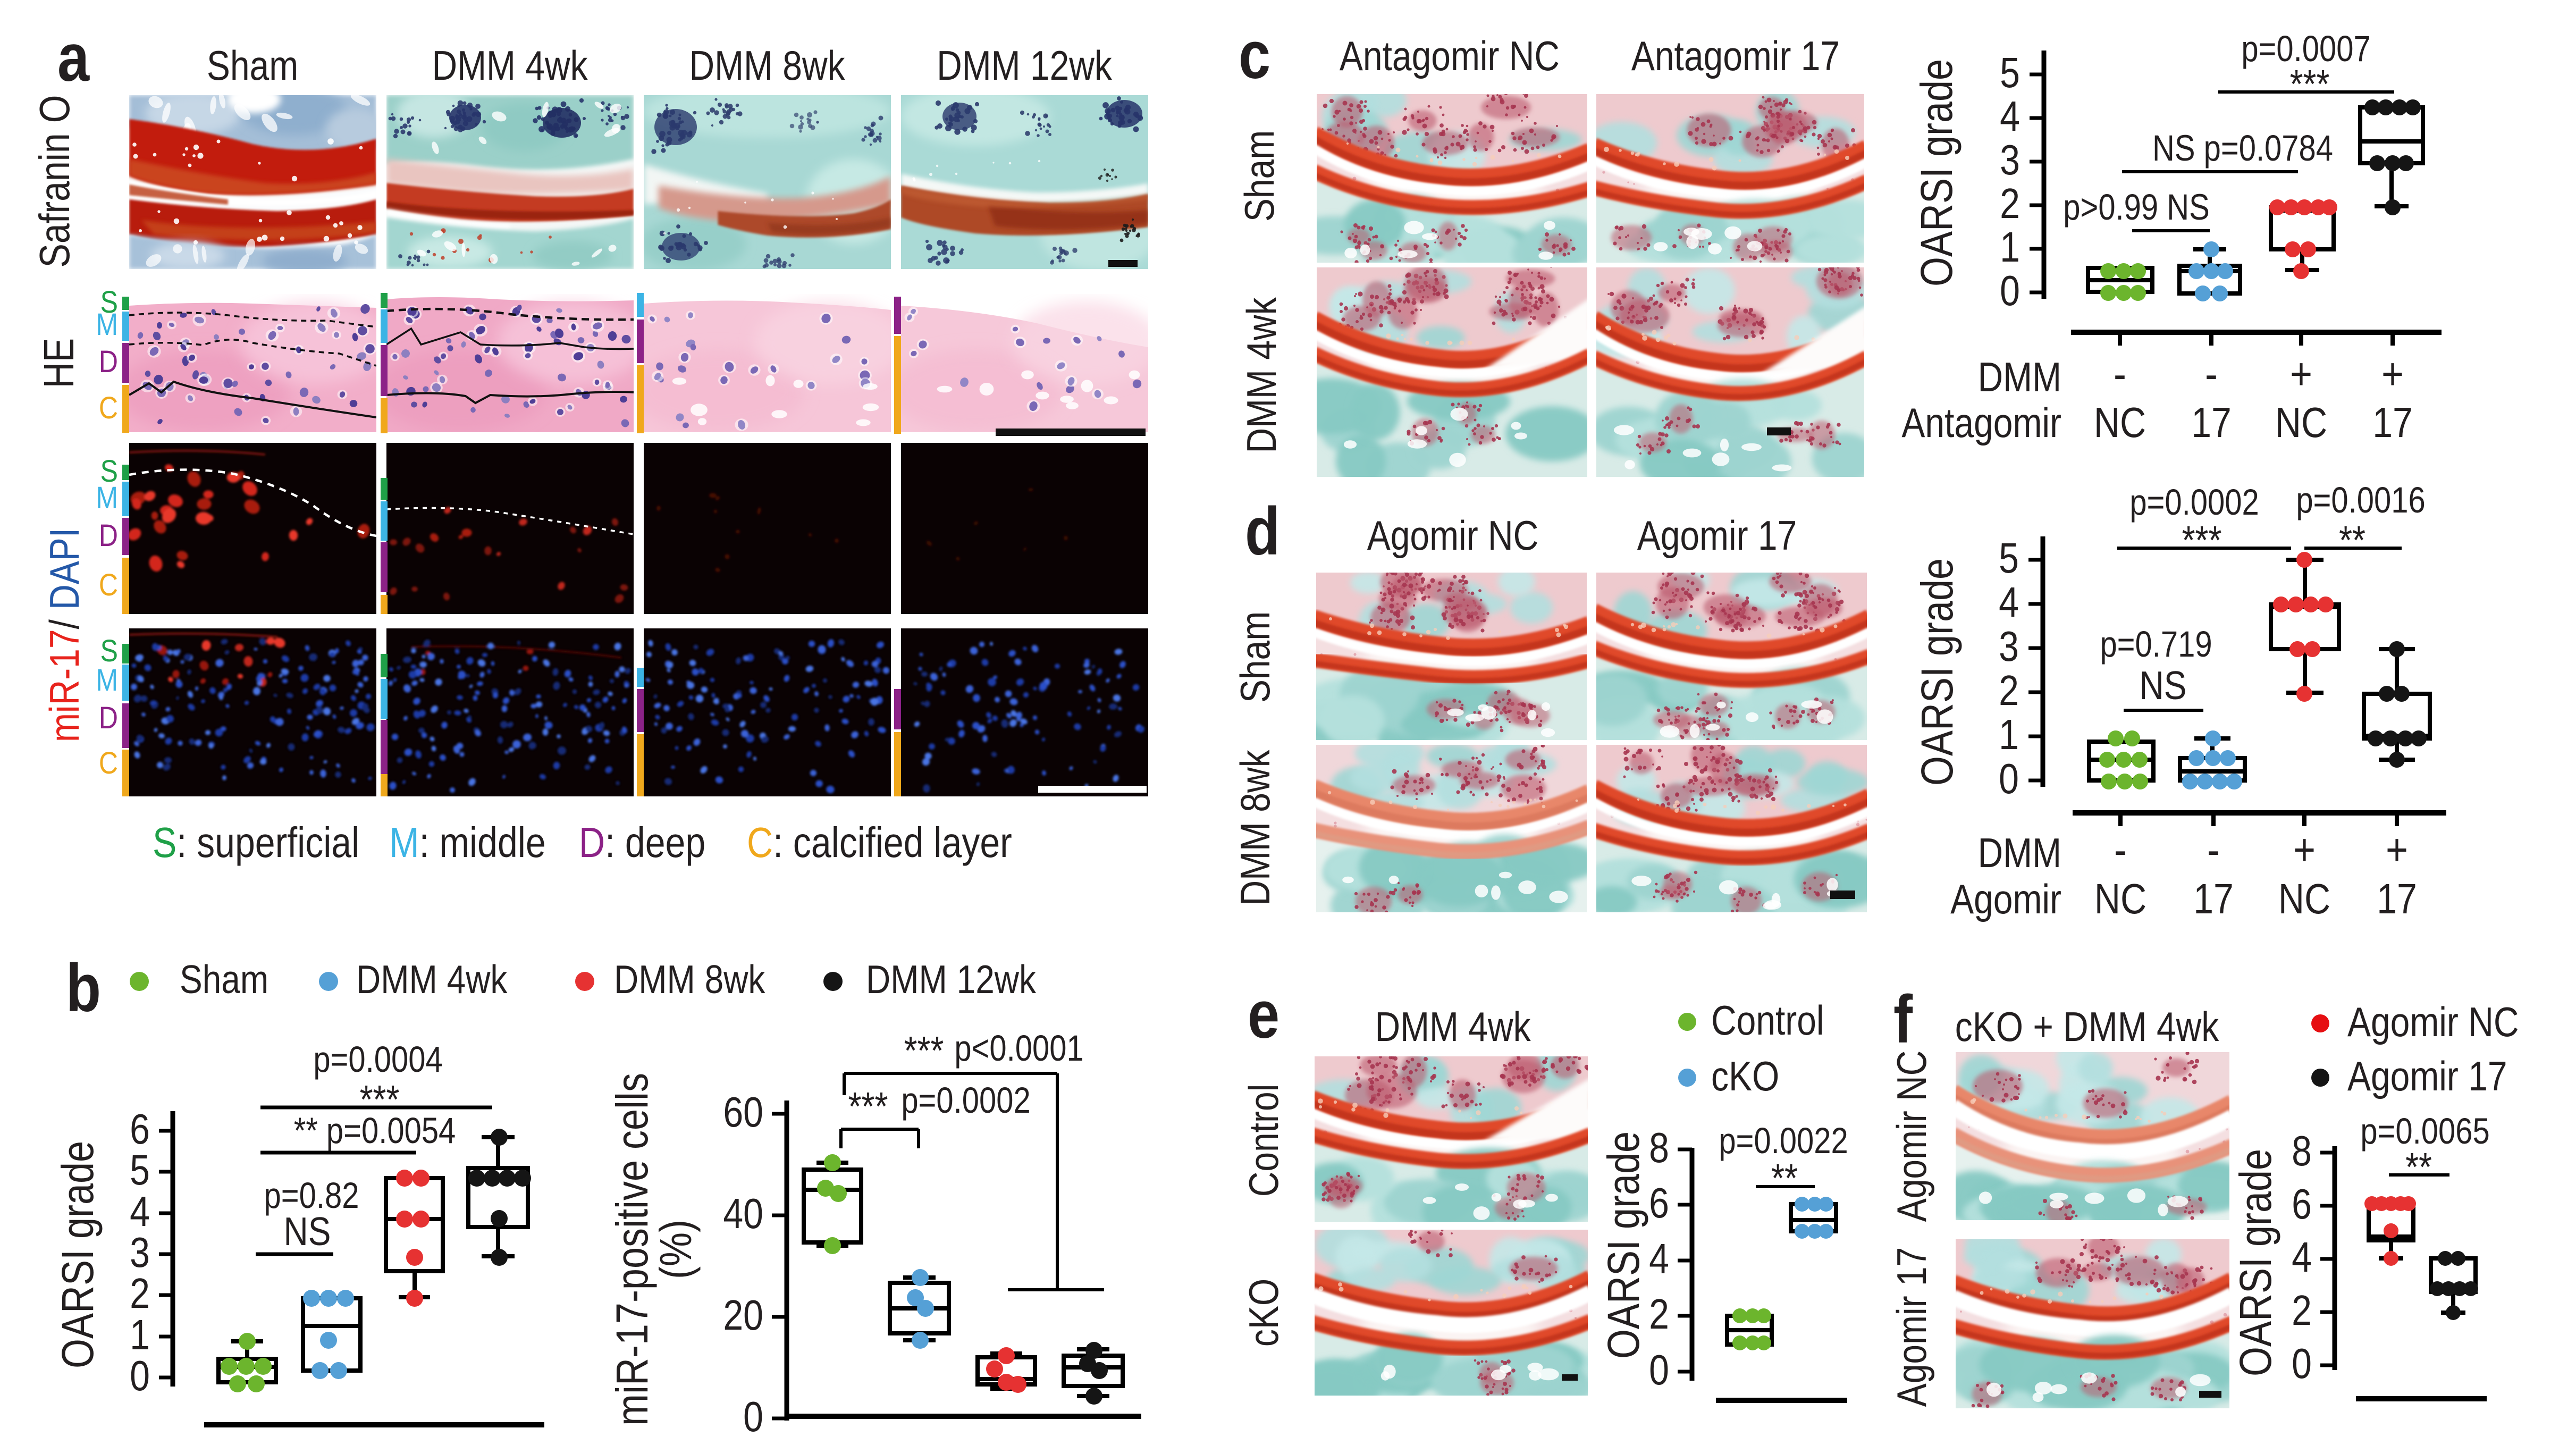 This screenshot has width=2576, height=1445. What do you see at coordinates (1263, 1014) in the screenshot?
I see `svg-text: e` at bounding box center [1263, 1014].